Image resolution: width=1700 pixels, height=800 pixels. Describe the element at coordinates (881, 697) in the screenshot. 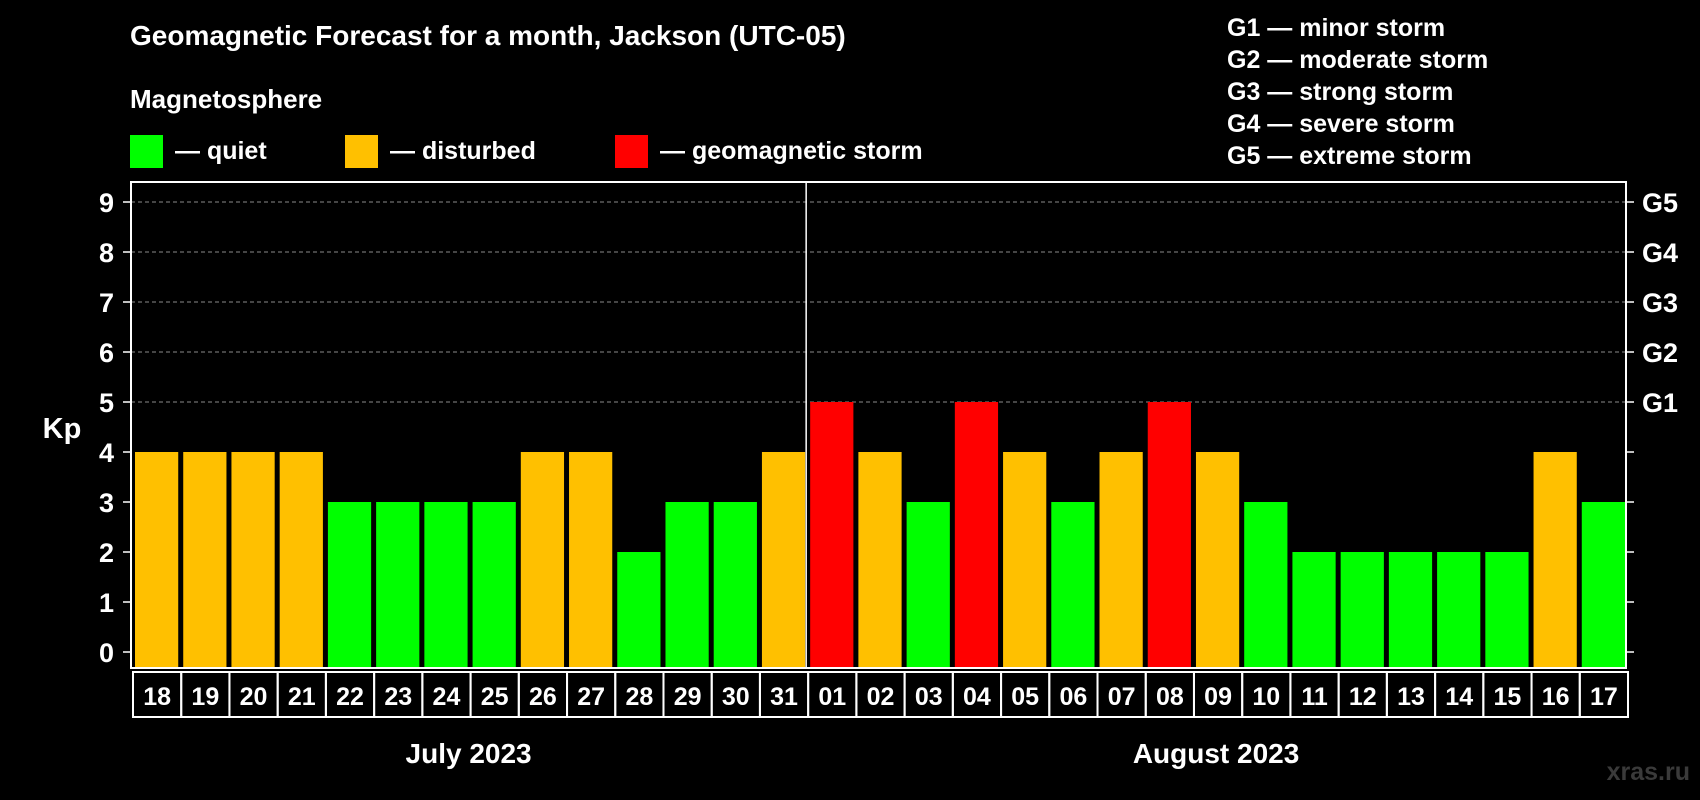

I see `date-label-16: 02` at that location.